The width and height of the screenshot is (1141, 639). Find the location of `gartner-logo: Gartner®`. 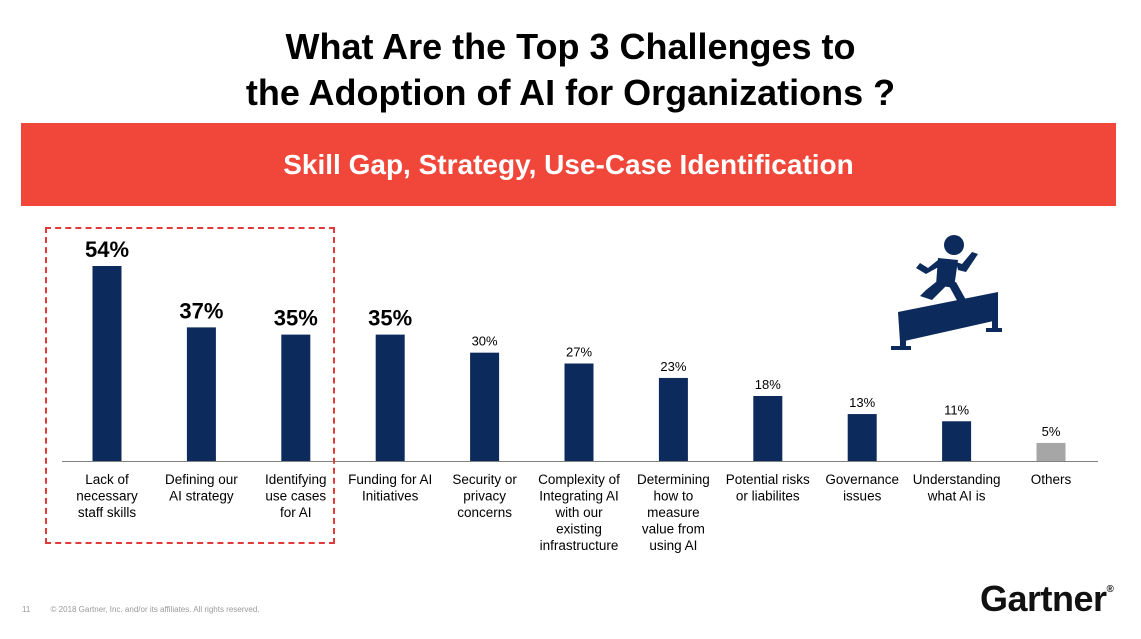

gartner-logo: Gartner® is located at coordinates (1047, 599).